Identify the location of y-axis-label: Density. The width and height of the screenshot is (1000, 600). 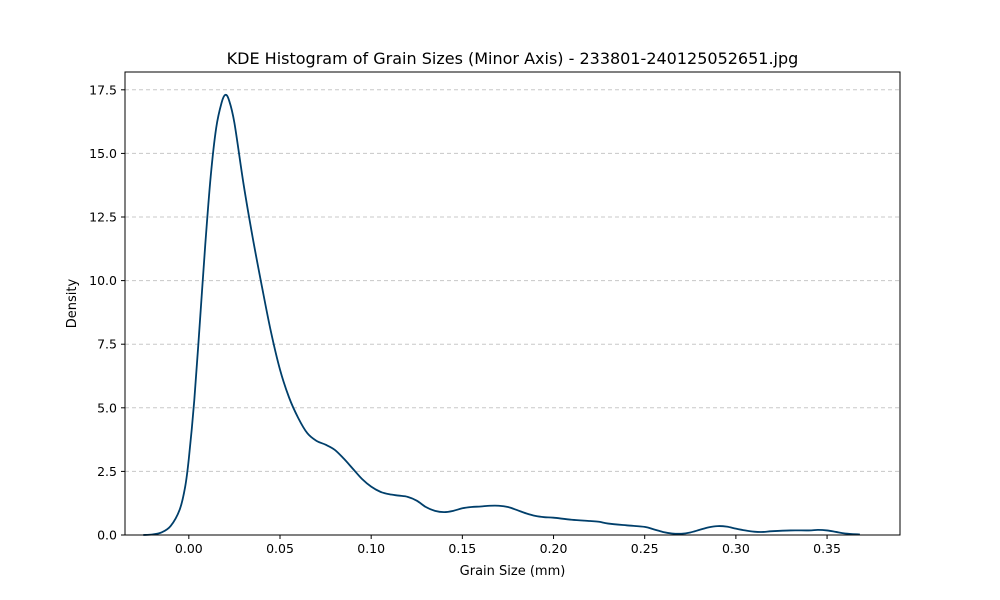
(72, 303).